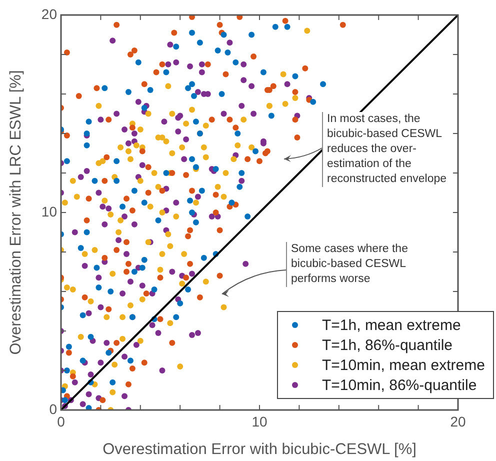 The width and height of the screenshot is (496, 461). What do you see at coordinates (384, 149) in the screenshot?
I see `annotation: In most cases, the bicubic-based CESWL reduces the over- estimation of the reconstructed envelope` at bounding box center [384, 149].